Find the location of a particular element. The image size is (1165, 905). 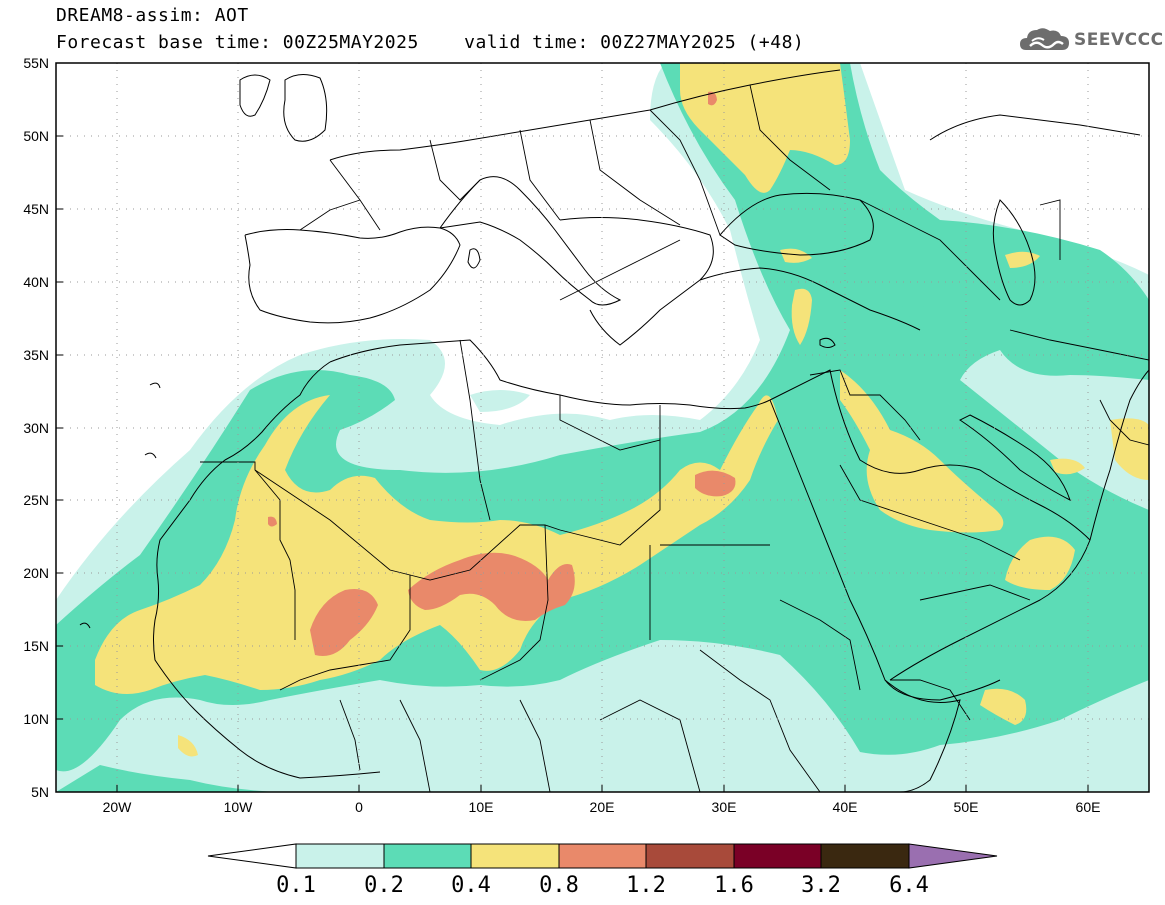

colorbar-label: 6.4 is located at coordinates (909, 885).